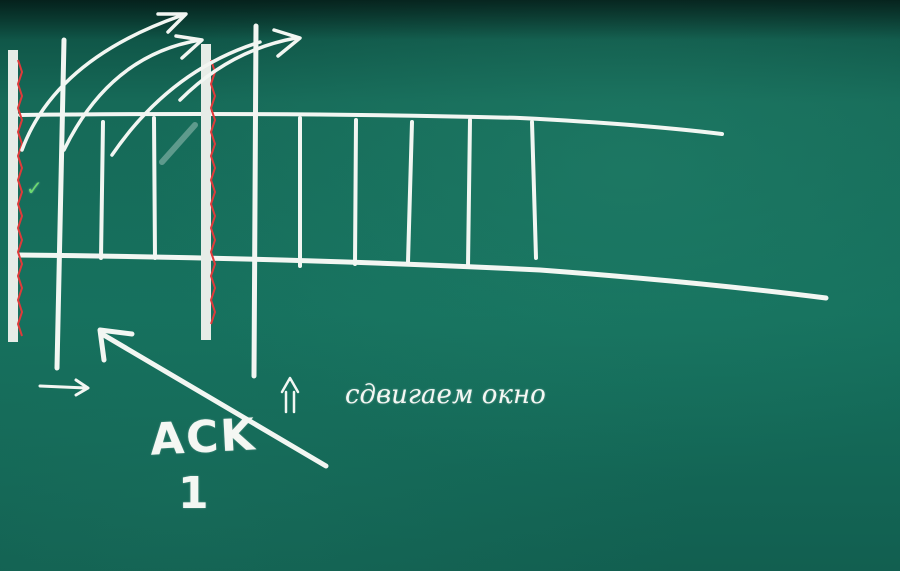 This screenshot has height=571, width=900. What do you see at coordinates (422, 276) in the screenshot?
I see `buffer-bottom-line` at bounding box center [422, 276].